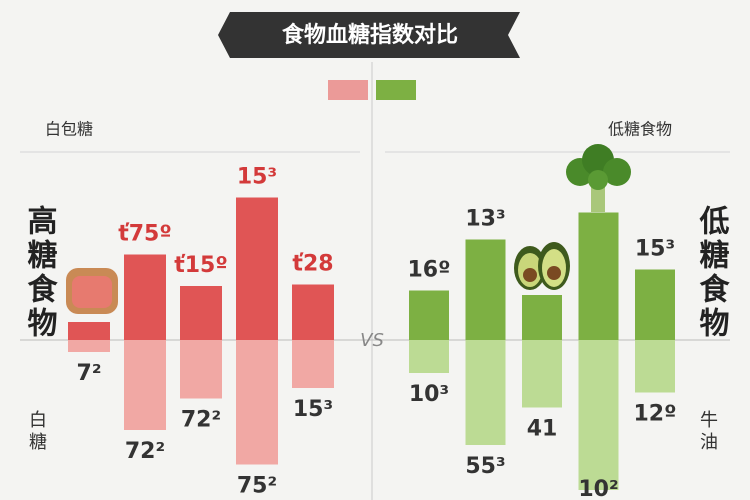 The image size is (750, 500). Describe the element at coordinates (40, 273) in the screenshot. I see `side-label: 高糖食物` at that location.